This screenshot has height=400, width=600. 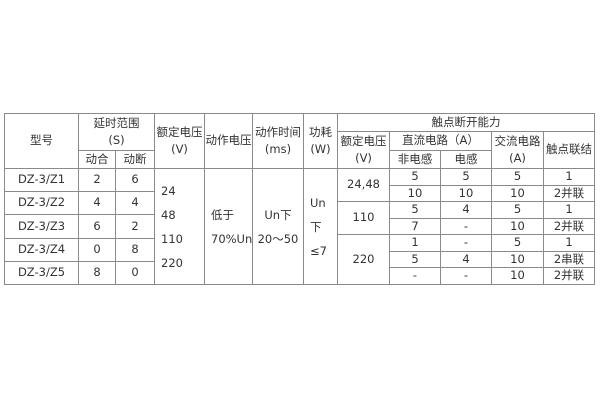 I want to click on model-cell: DZ-3/Z1, so click(x=41, y=180).